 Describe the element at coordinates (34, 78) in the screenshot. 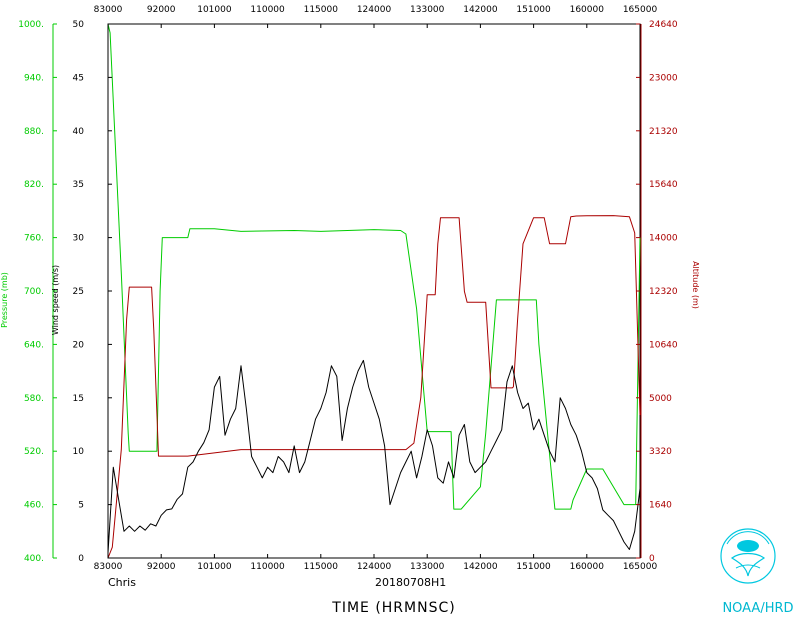

I see `pressure-tick-label: 940.` at that location.